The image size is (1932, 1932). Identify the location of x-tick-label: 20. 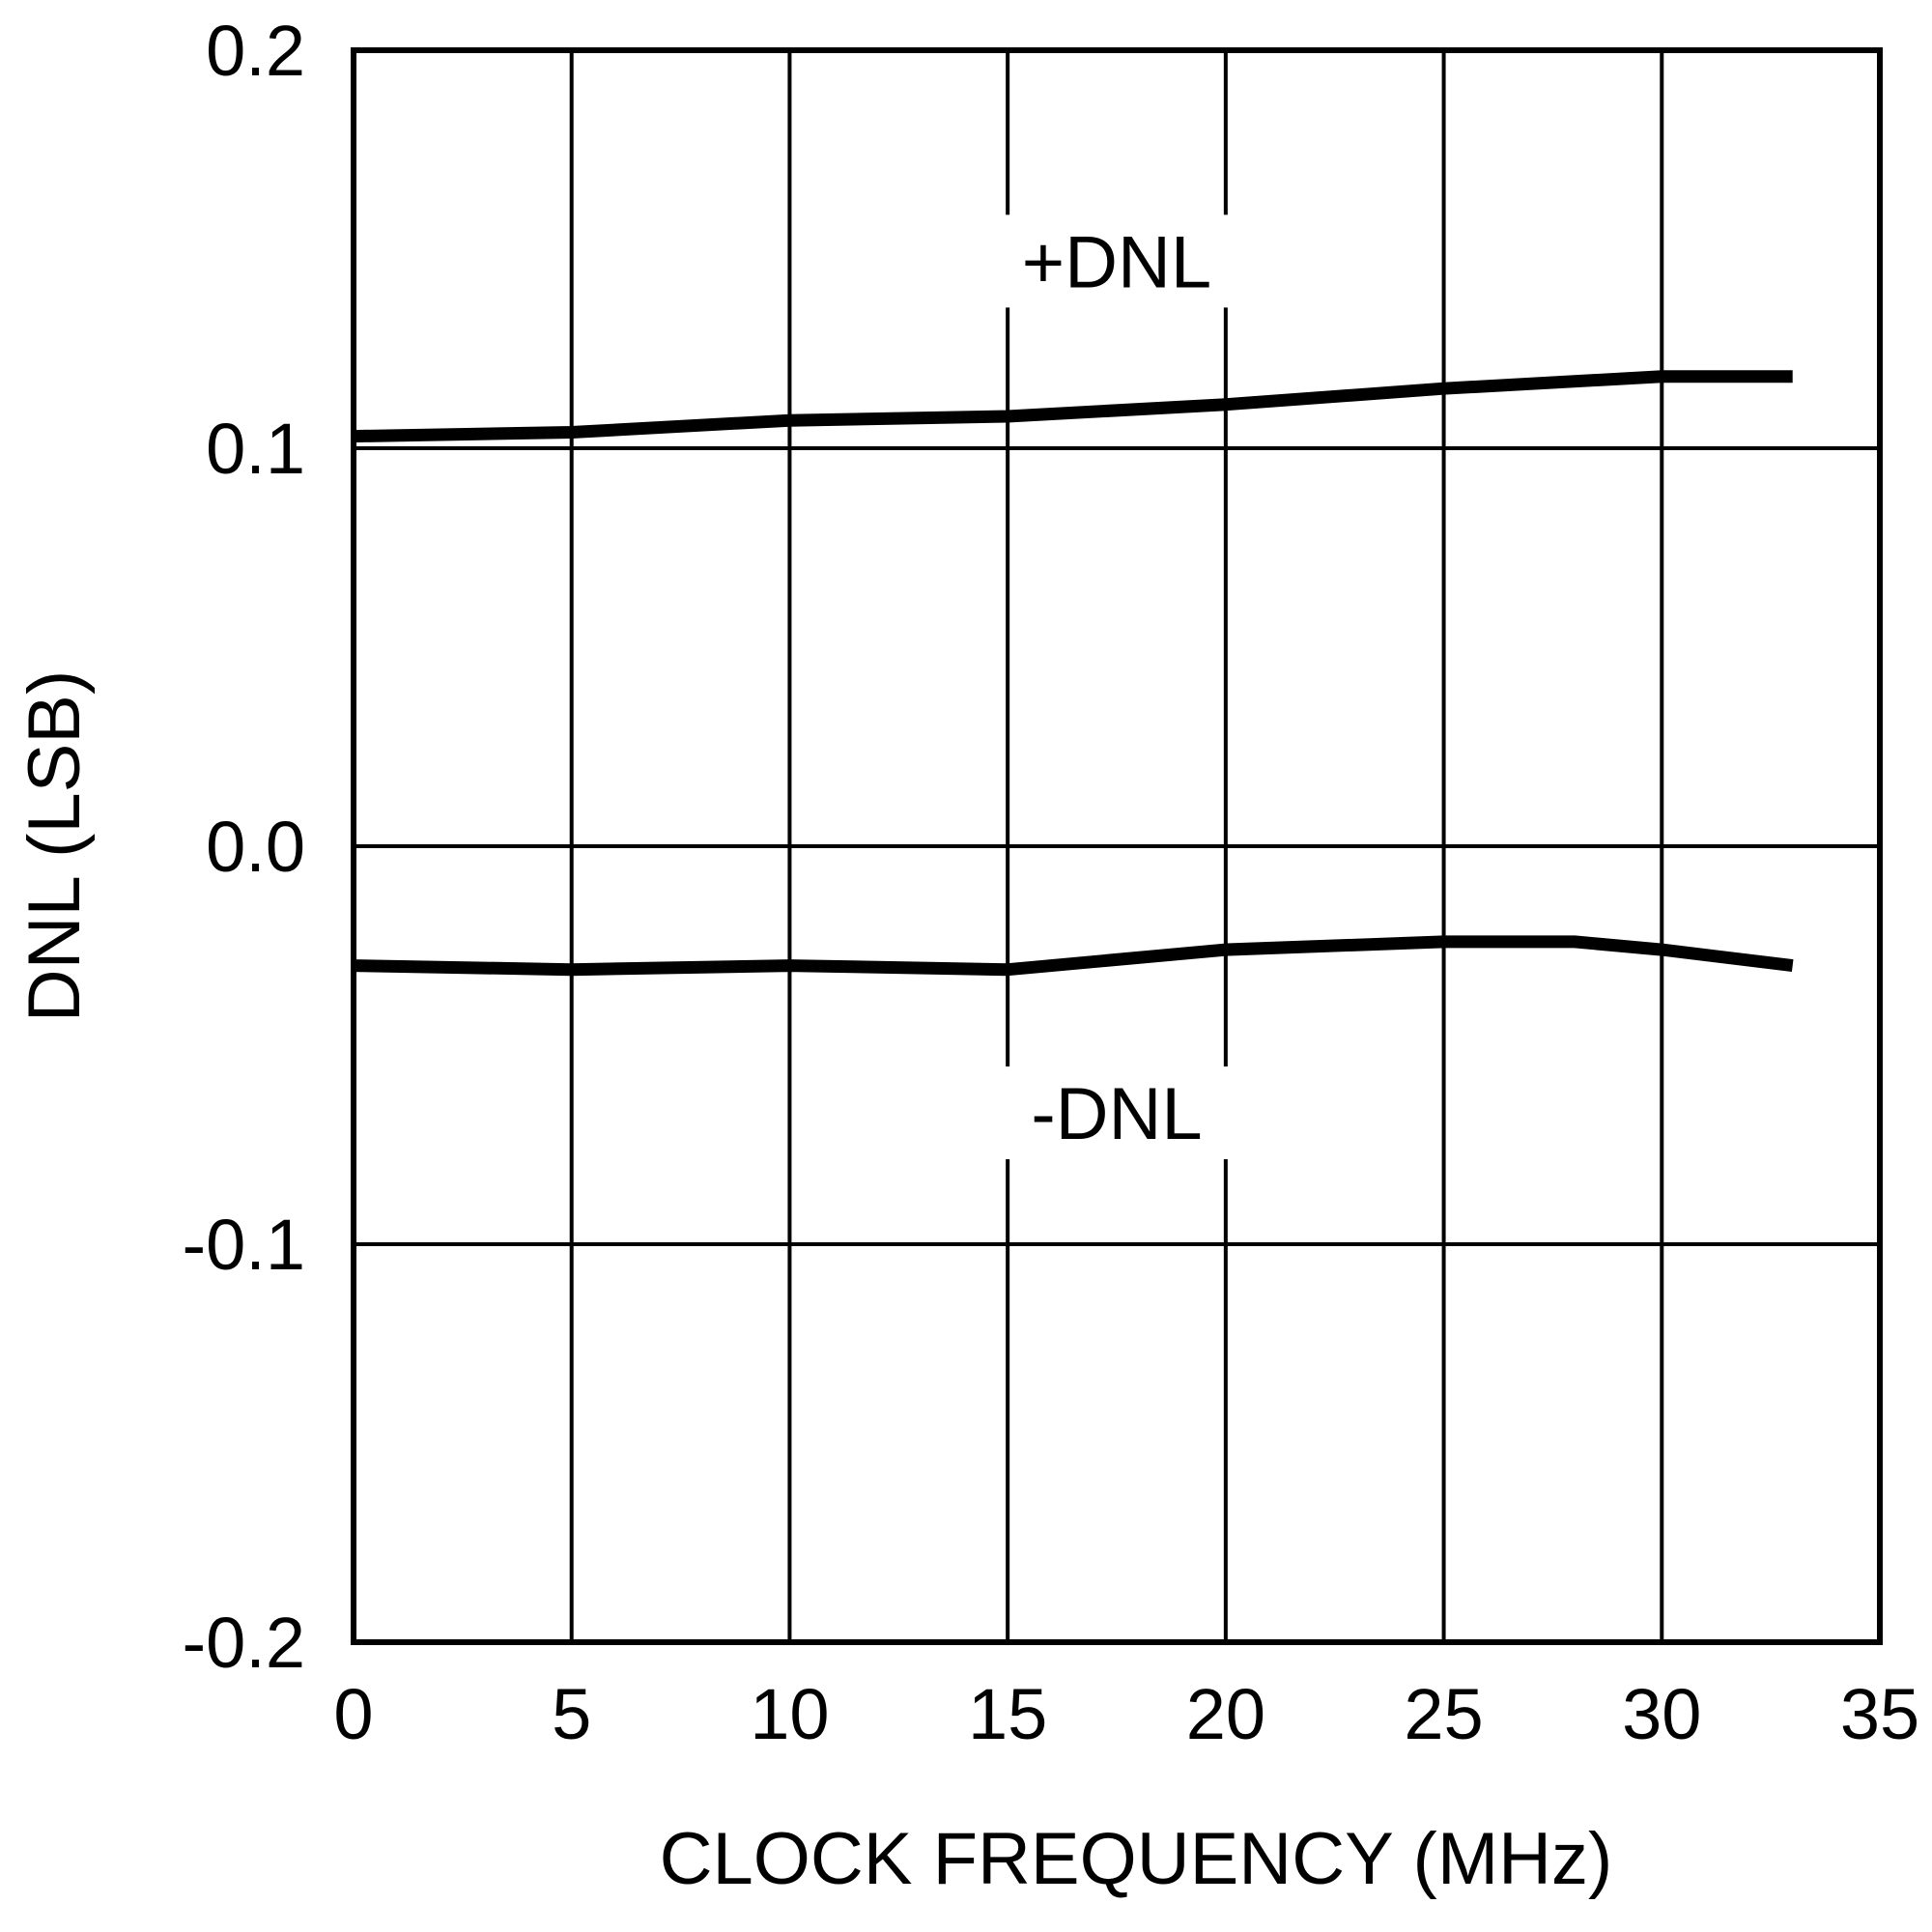
(1225, 1714).